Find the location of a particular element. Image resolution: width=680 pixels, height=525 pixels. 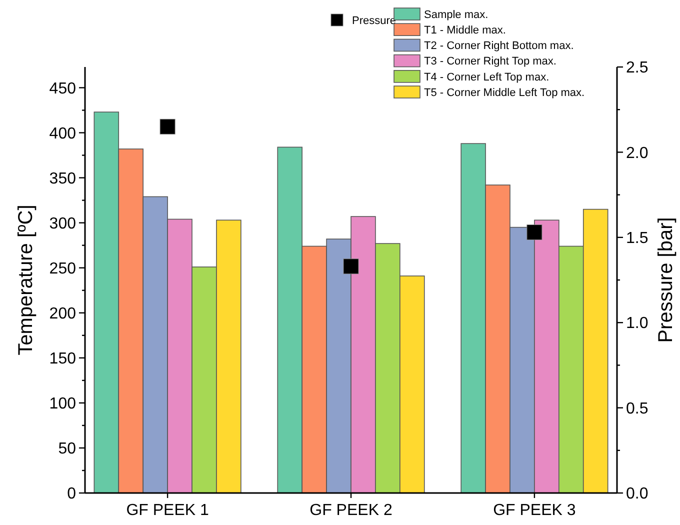

y-axis-title: Temperature [ºC] is located at coordinates (26, 280).